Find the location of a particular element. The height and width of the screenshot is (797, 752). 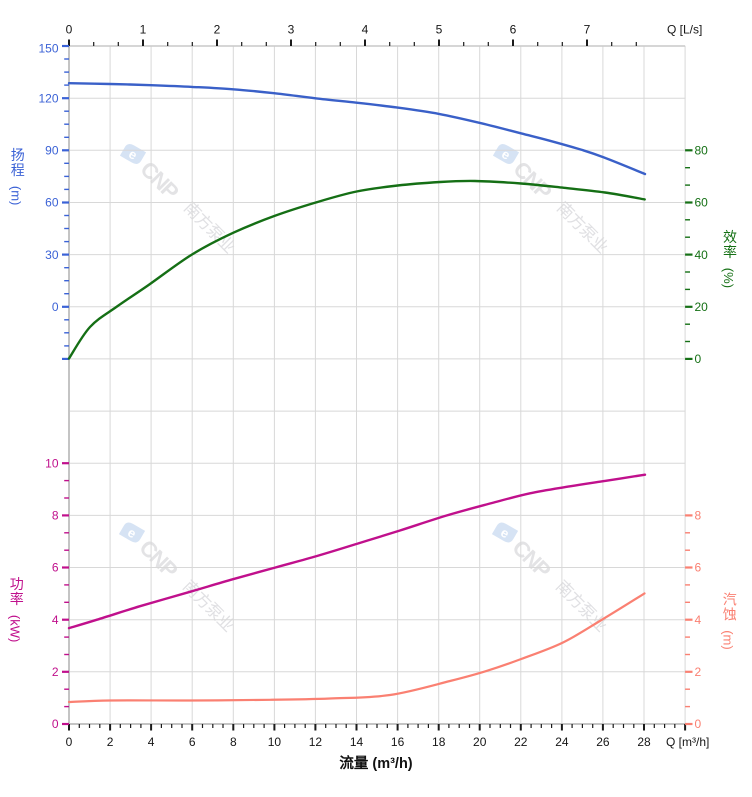

svg-text: 120 is located at coordinates (48, 98).